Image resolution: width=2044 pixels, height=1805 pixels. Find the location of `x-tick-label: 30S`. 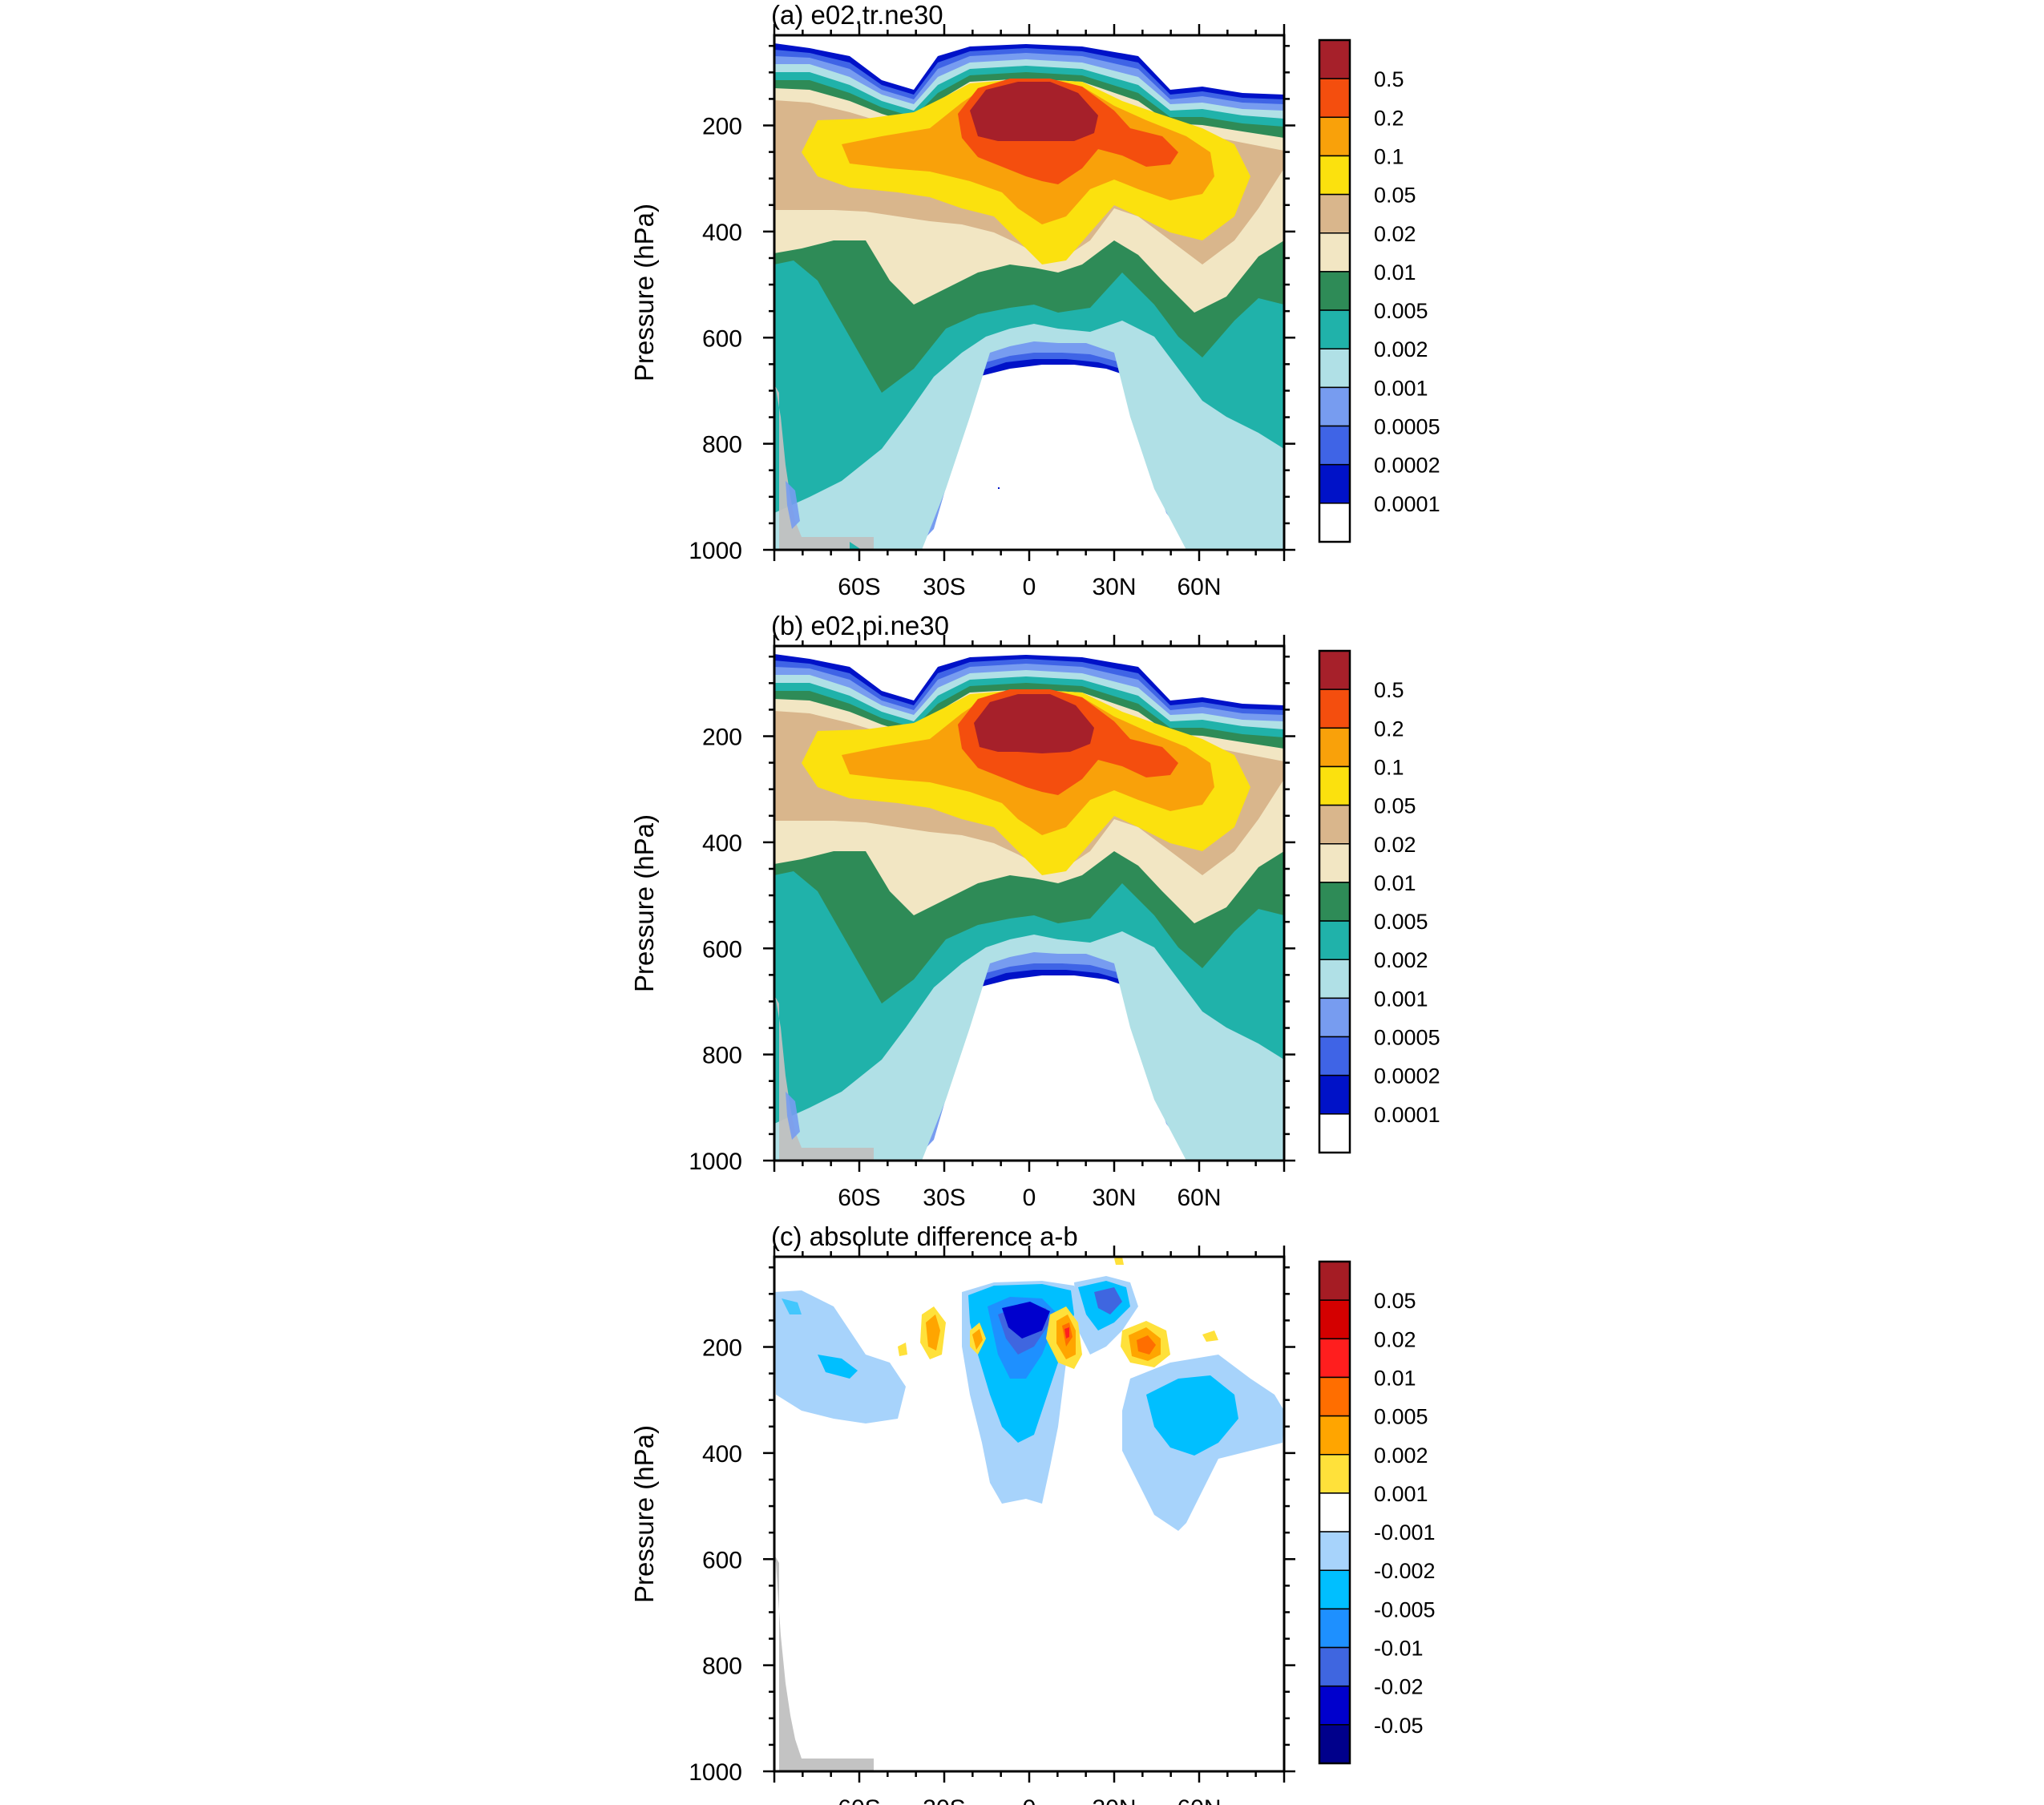

x-tick-label: 30S is located at coordinates (944, 587).